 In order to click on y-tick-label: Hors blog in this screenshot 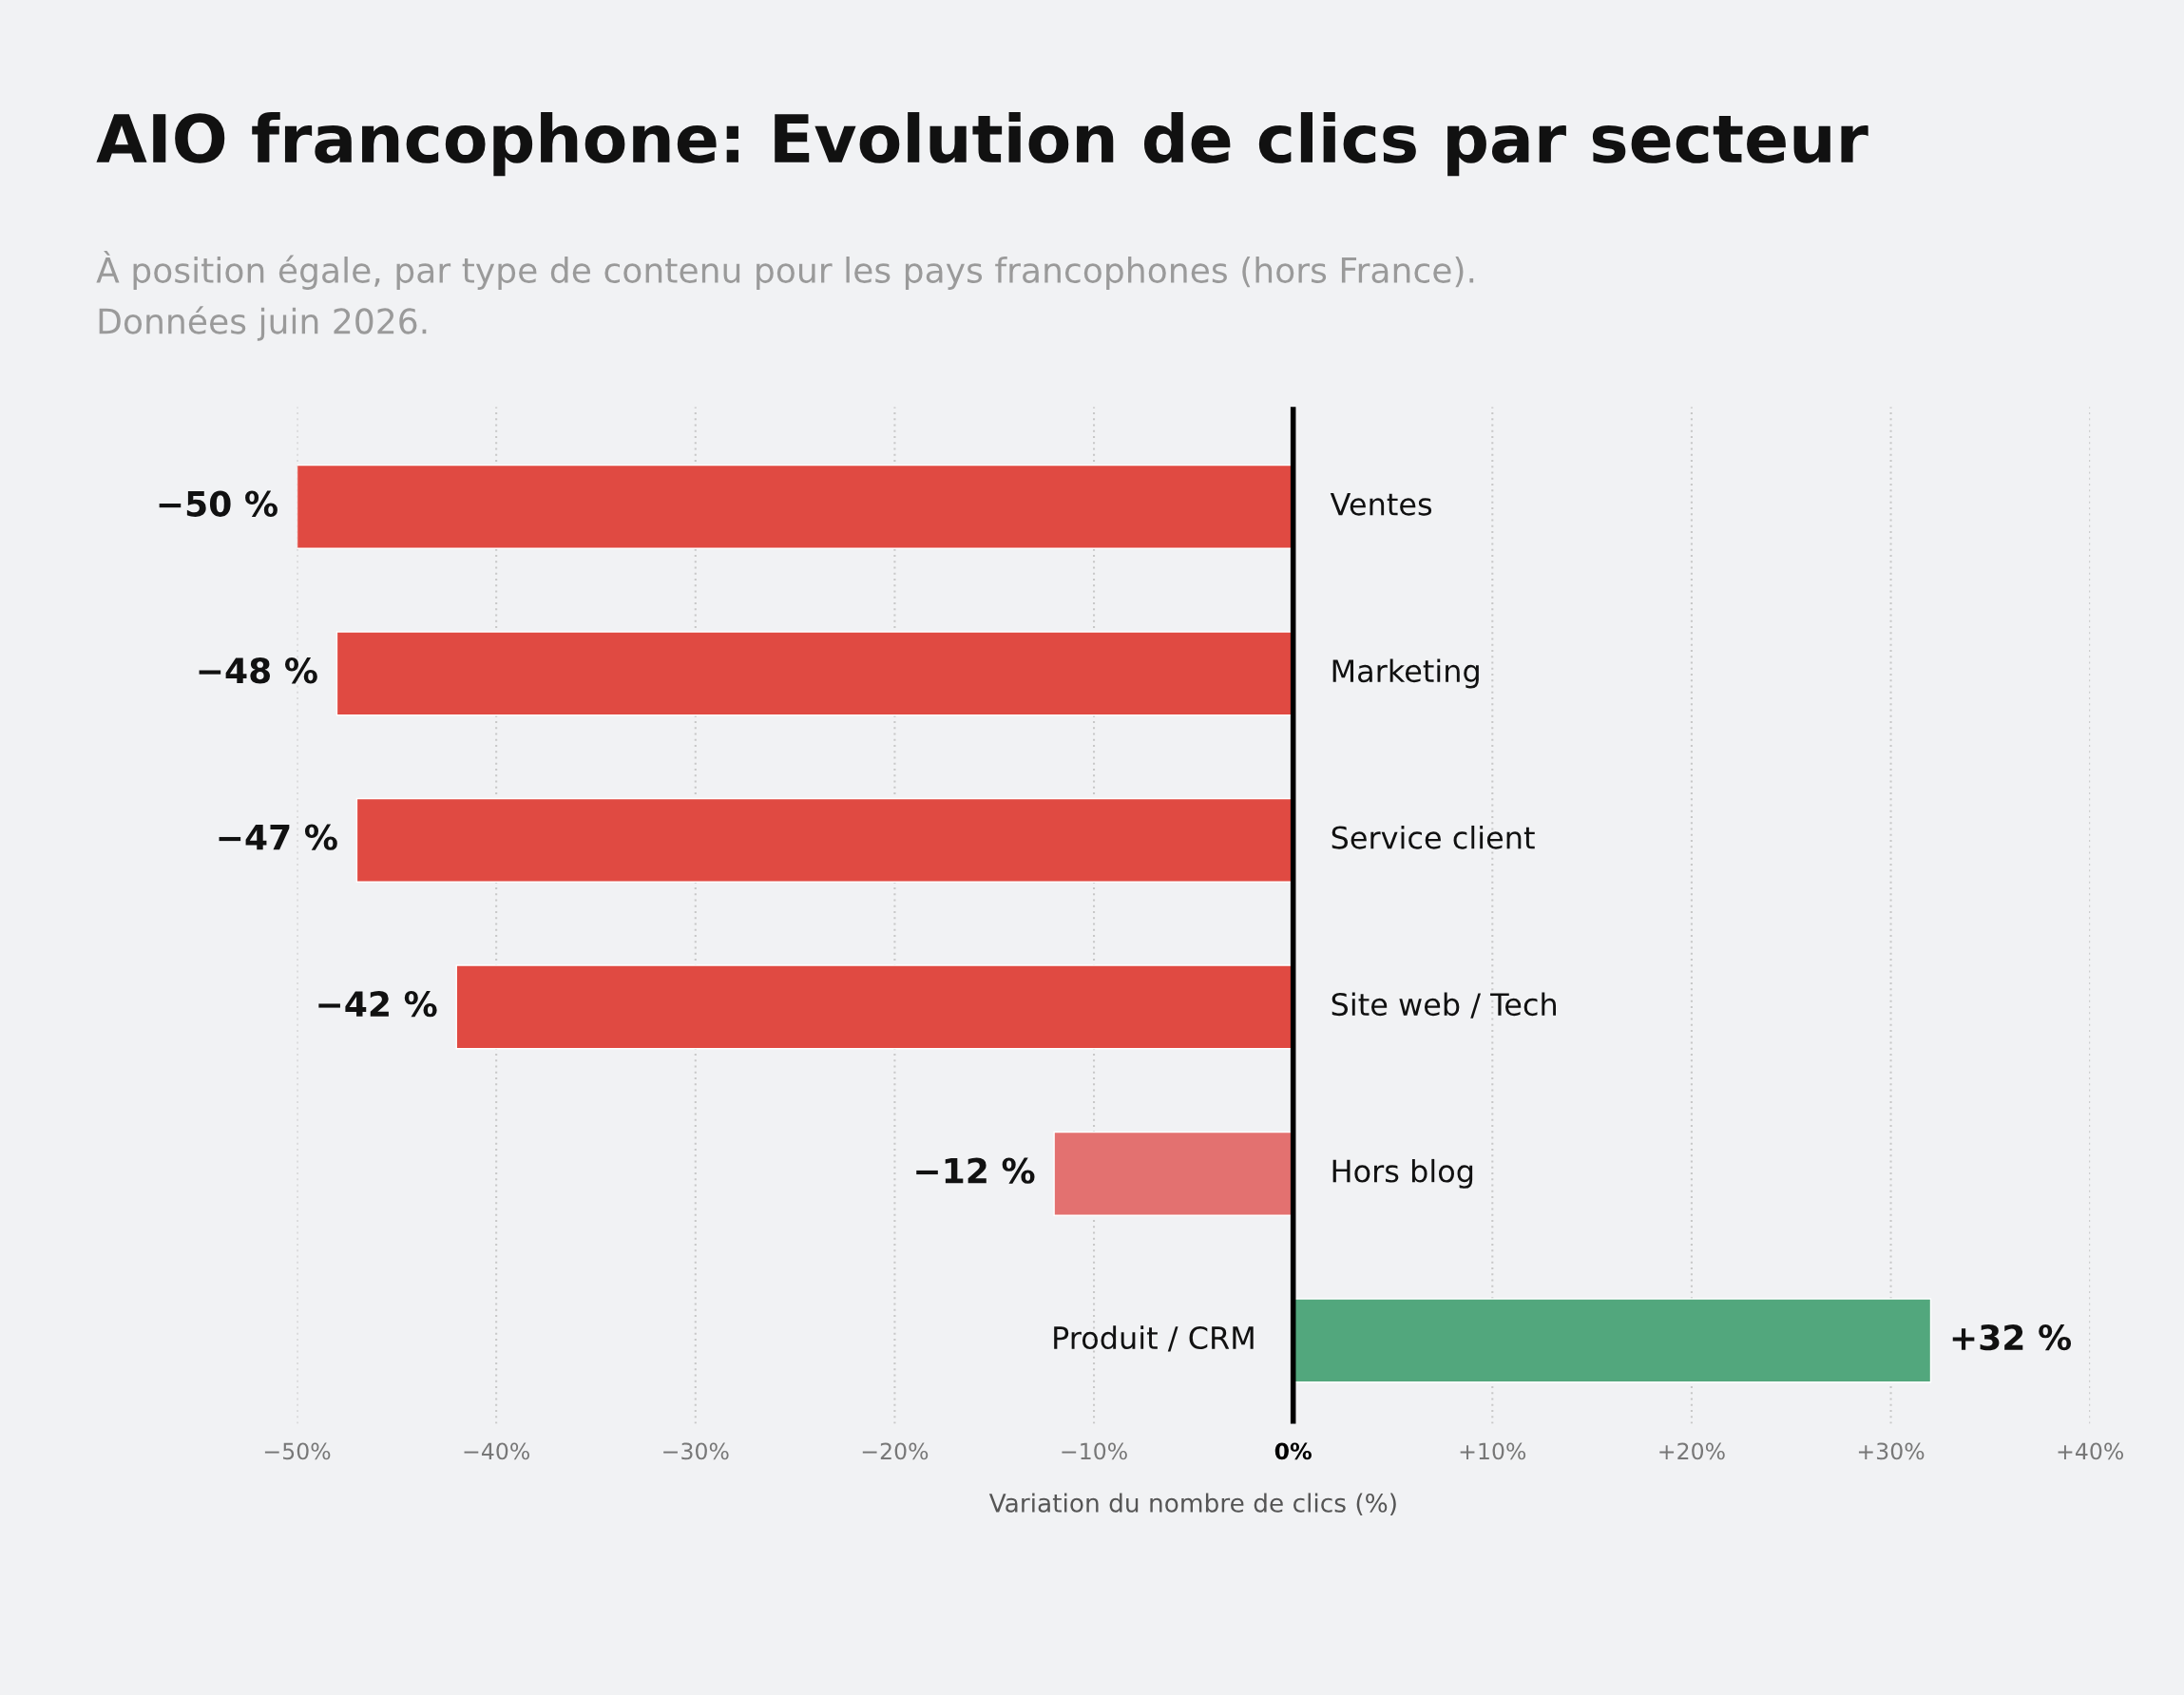, I will do `click(1403, 1174)`.